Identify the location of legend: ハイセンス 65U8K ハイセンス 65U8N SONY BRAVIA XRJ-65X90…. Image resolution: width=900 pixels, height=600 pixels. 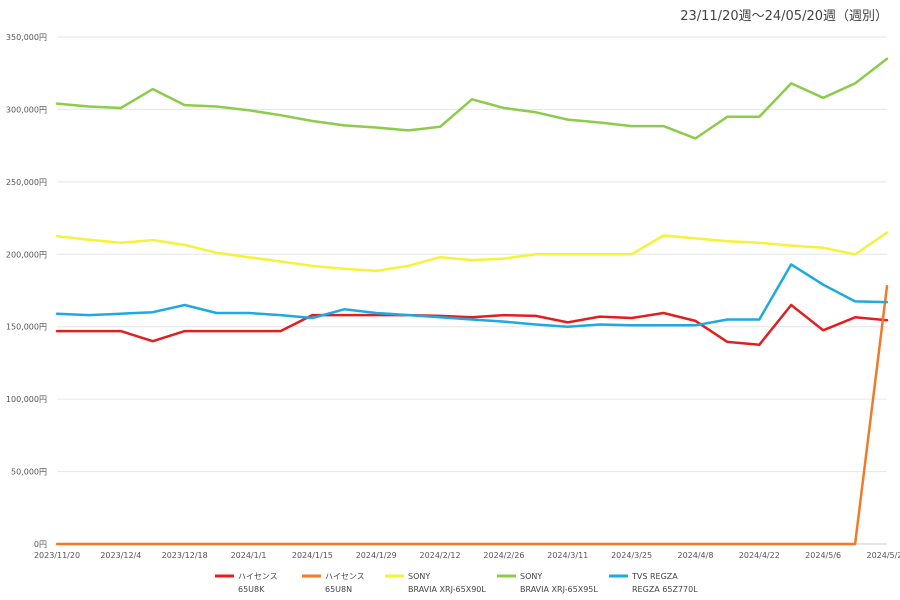
(456, 583).